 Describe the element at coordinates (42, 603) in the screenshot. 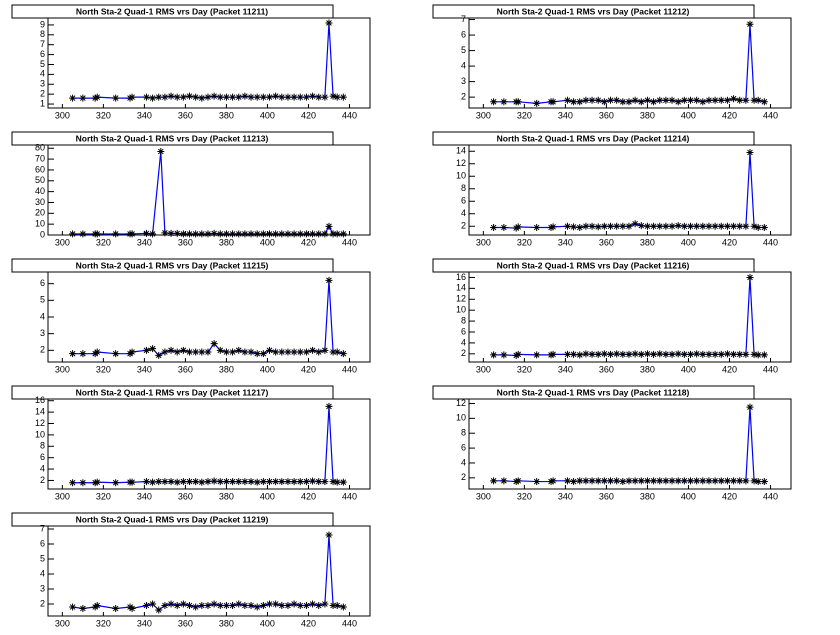

I see `y-tick-label: 2` at that location.